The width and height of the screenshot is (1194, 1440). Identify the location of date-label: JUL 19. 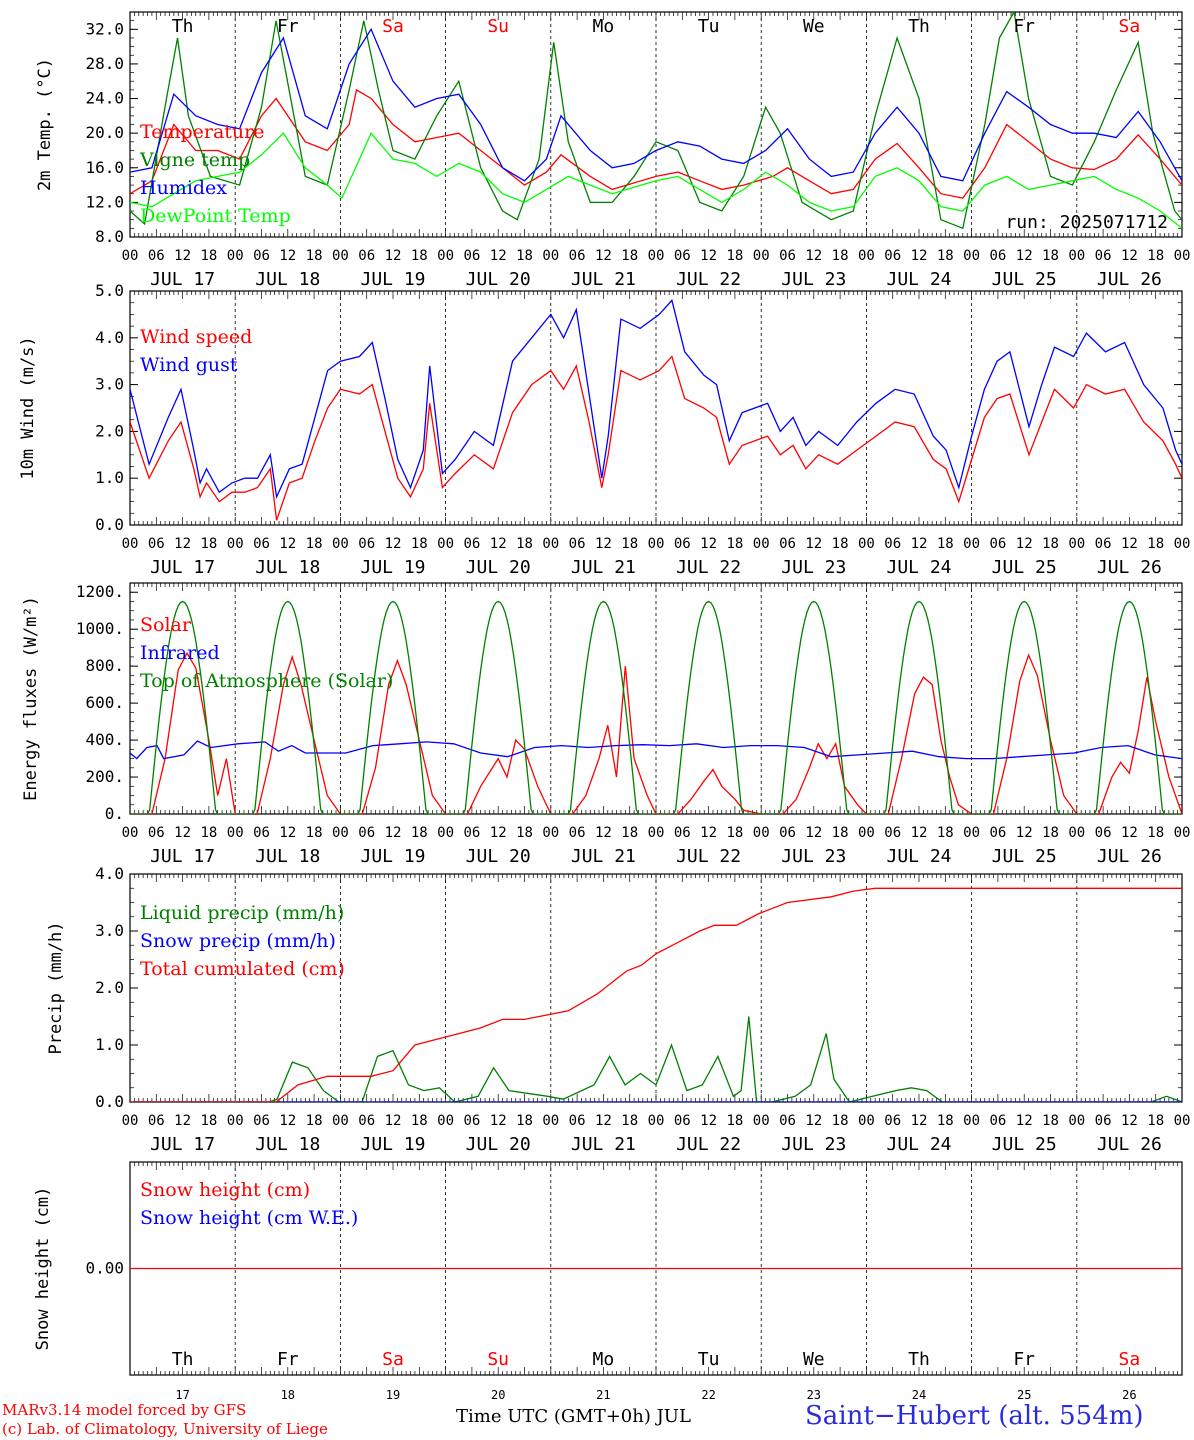
(392, 279).